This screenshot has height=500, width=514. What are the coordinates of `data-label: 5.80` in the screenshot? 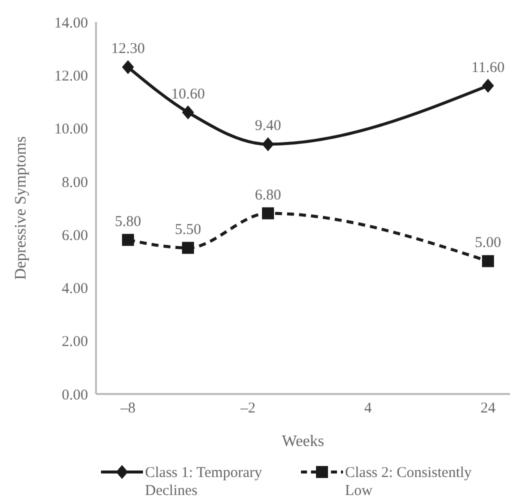 It's located at (128, 222).